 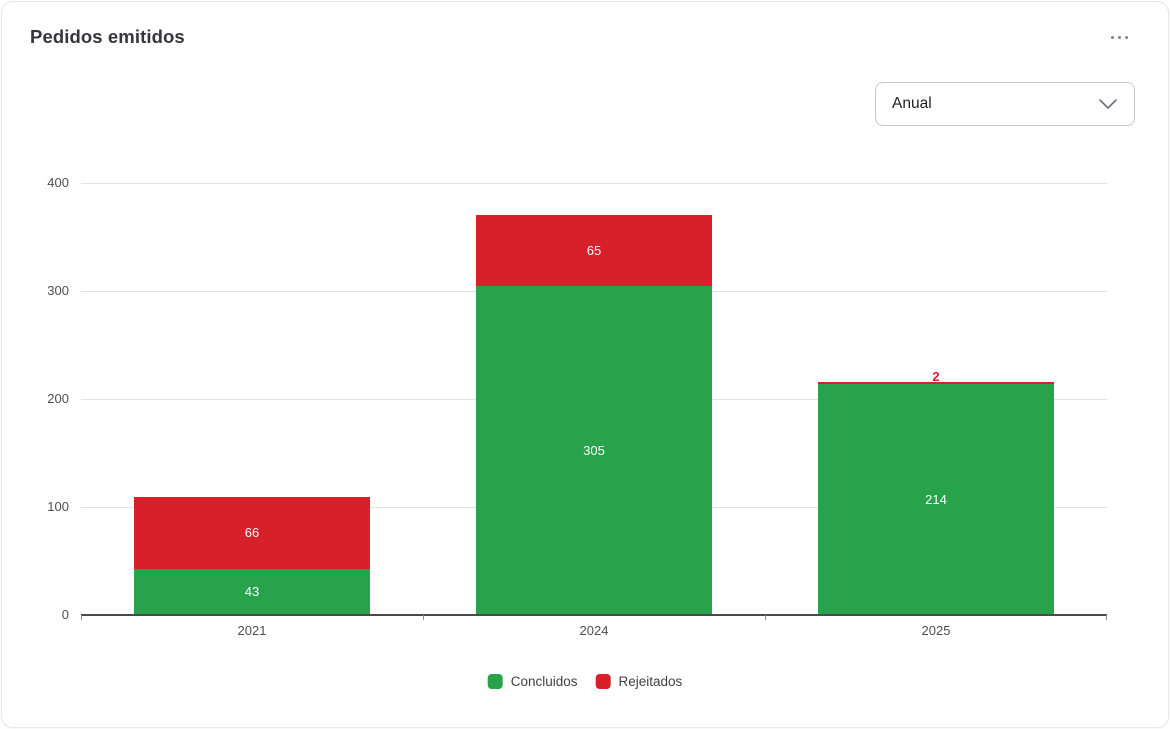 I want to click on y-axis: 0 100 200 300 400, so click(x=48, y=398).